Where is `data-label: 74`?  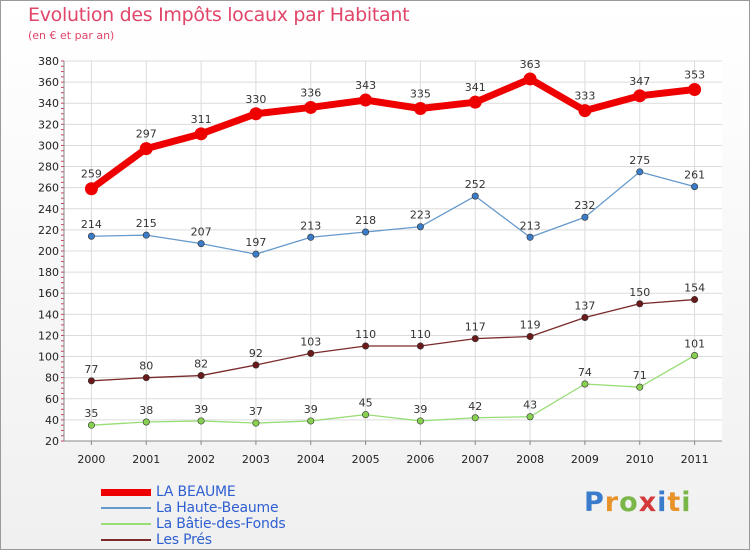 data-label: 74 is located at coordinates (585, 372).